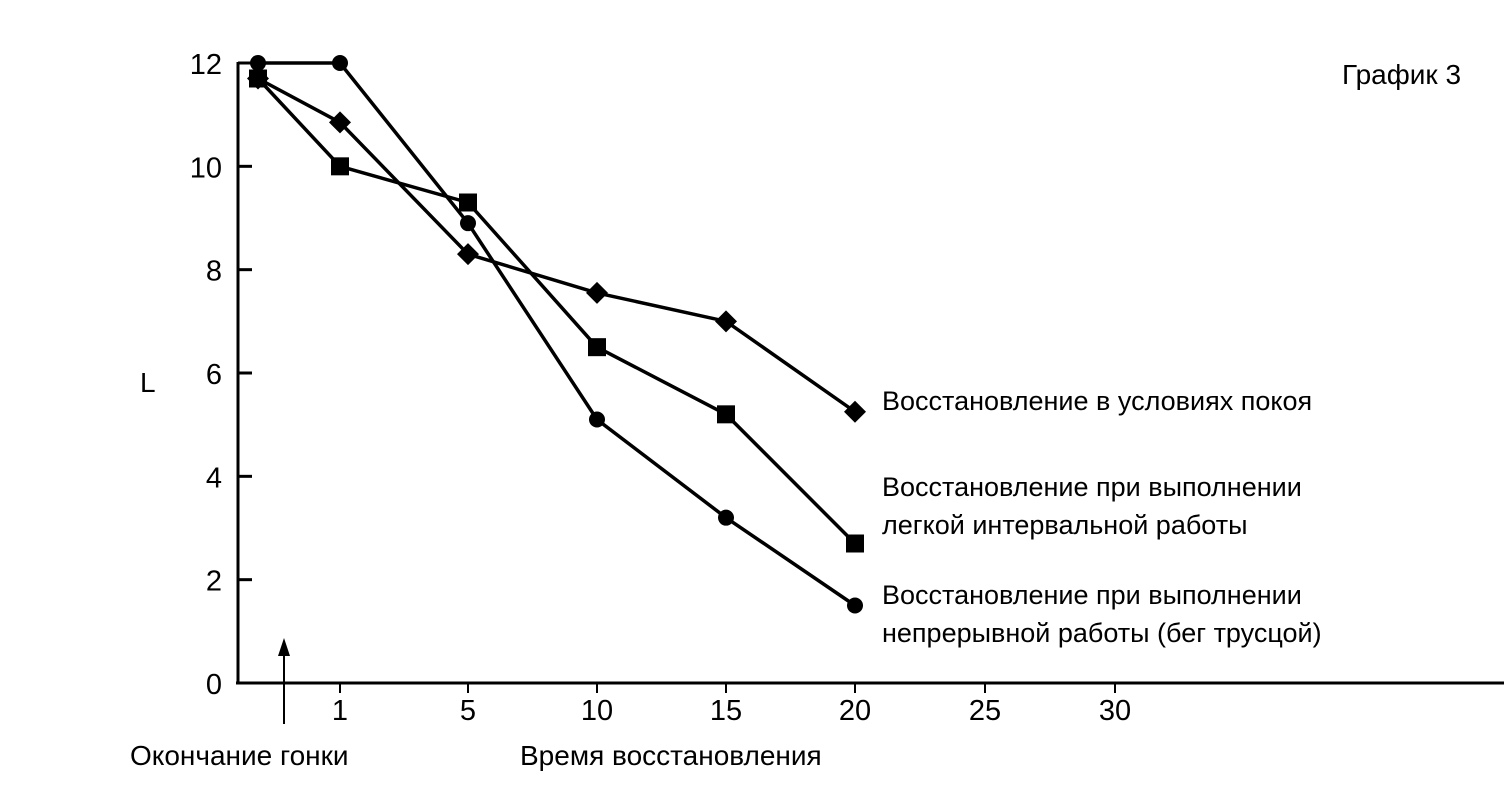  I want to click on y-tick-label: 6, so click(214, 375).